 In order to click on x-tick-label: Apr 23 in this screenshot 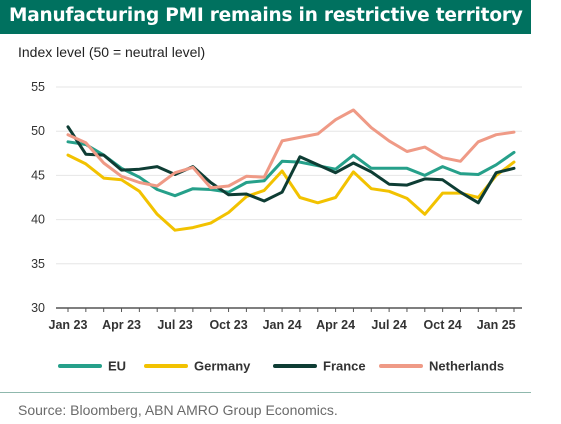, I will do `click(121, 325)`.